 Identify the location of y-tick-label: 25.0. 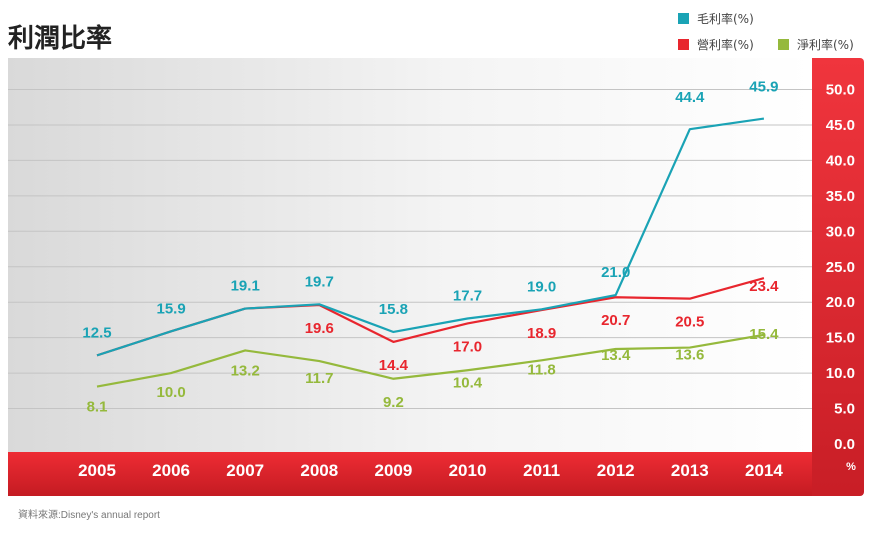
(840, 267).